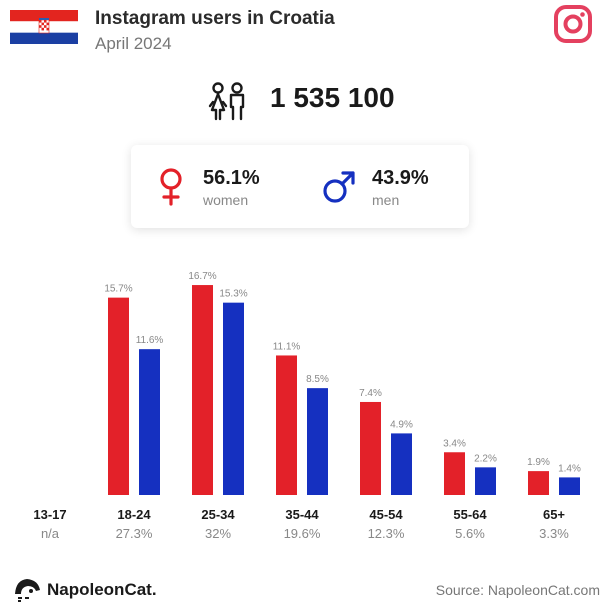 The height and width of the screenshot is (613, 614). What do you see at coordinates (202, 276) in the screenshot?
I see `data-label-women-25-34: 16.7%` at bounding box center [202, 276].